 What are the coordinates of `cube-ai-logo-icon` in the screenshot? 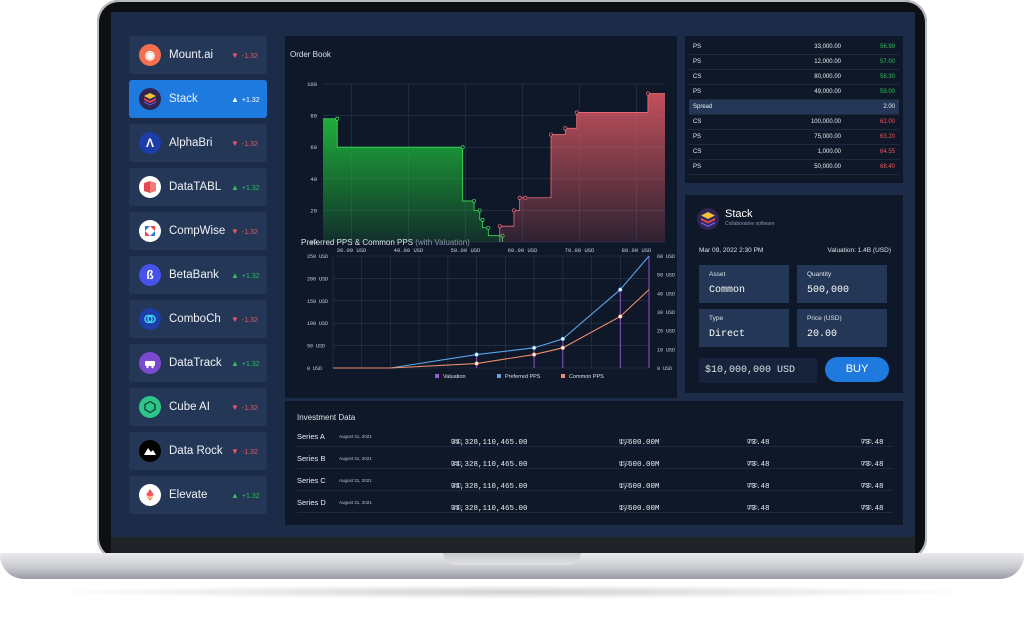 It's located at (150, 407).